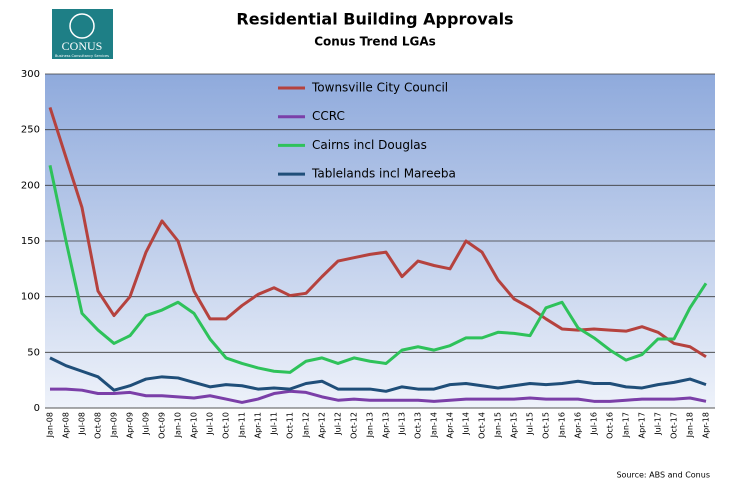 Image resolution: width=750 pixels, height=493 pixels. Describe the element at coordinates (242, 425) in the screenshot. I see `x-tick-label: Jan-11` at that location.